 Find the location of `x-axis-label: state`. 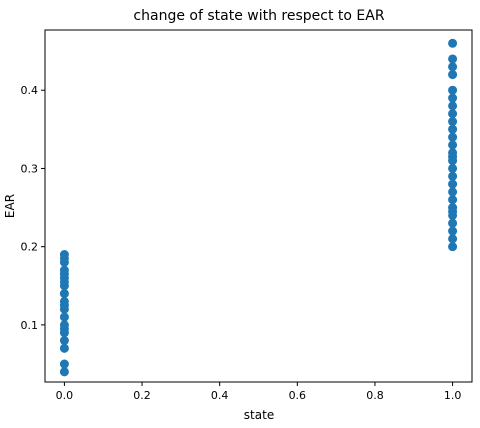

x-axis-label: state is located at coordinates (259, 415).